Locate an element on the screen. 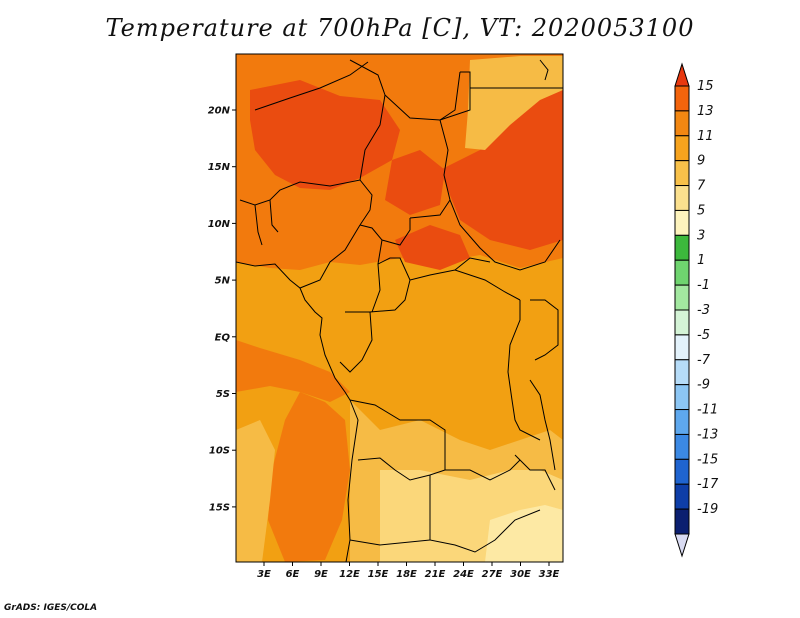 The height and width of the screenshot is (618, 800). colorbar-label: -5 is located at coordinates (703, 335).